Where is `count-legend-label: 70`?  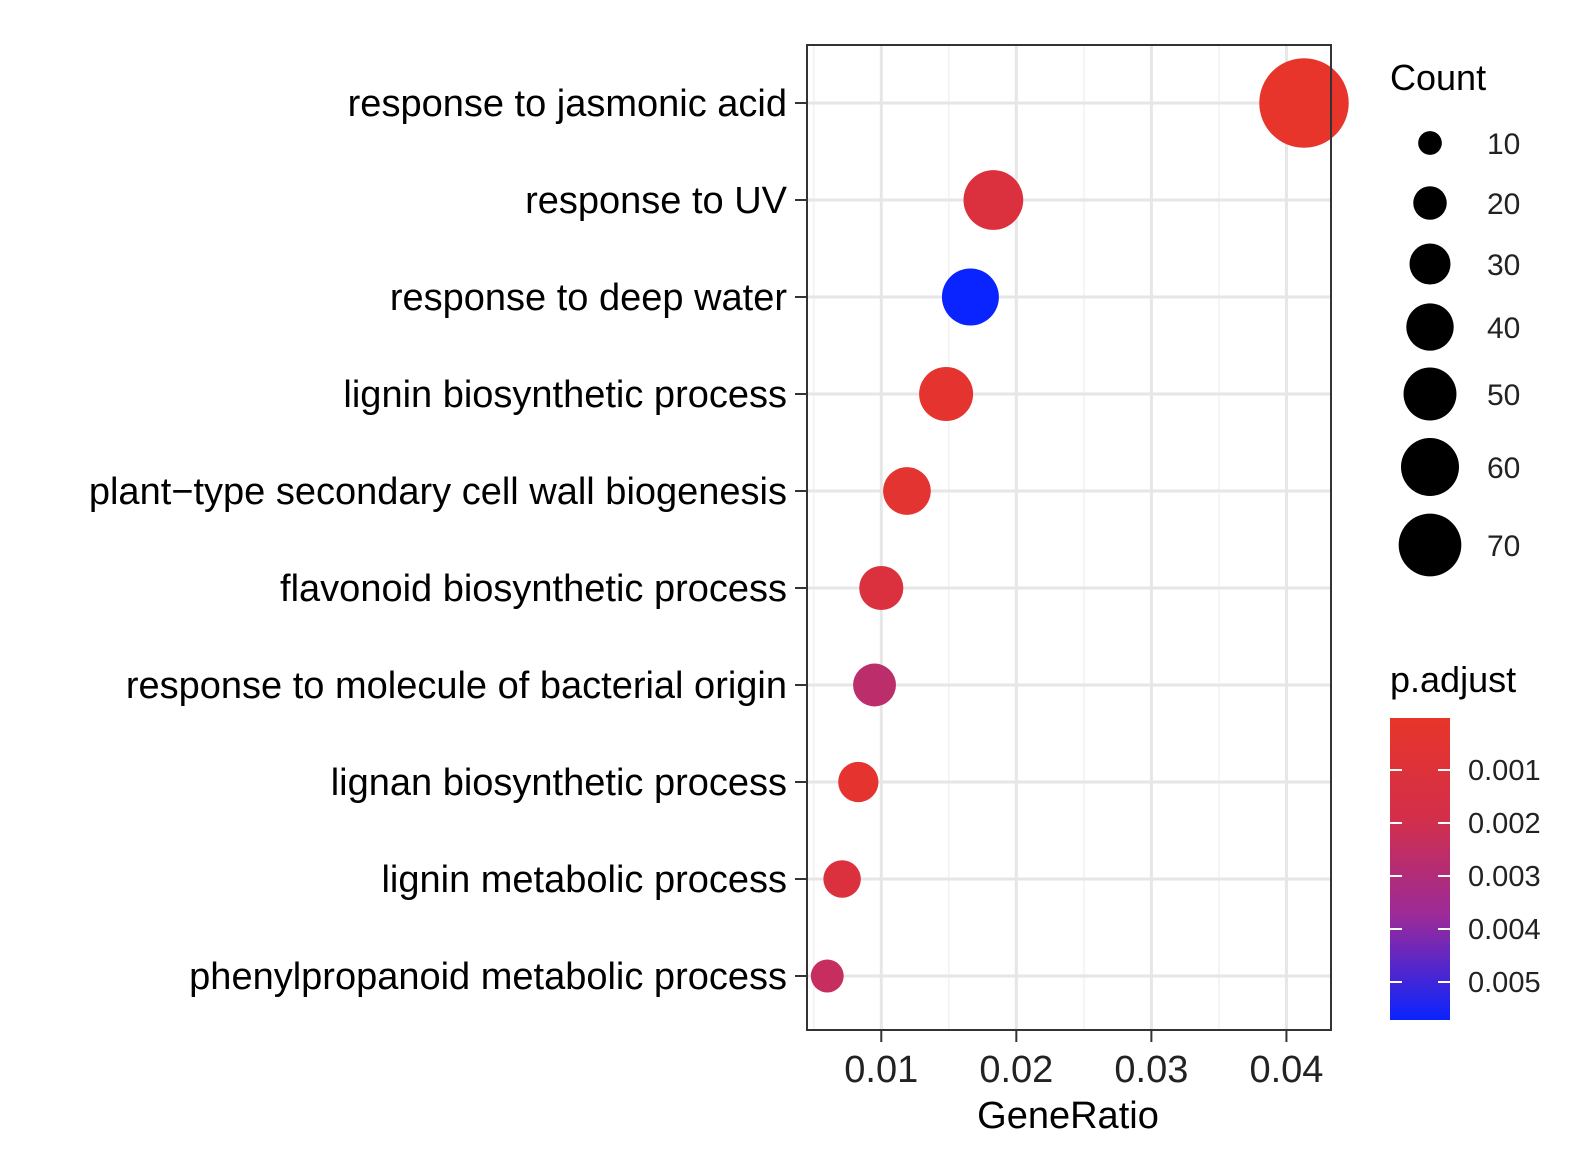 count-legend-label: 70 is located at coordinates (1503, 546).